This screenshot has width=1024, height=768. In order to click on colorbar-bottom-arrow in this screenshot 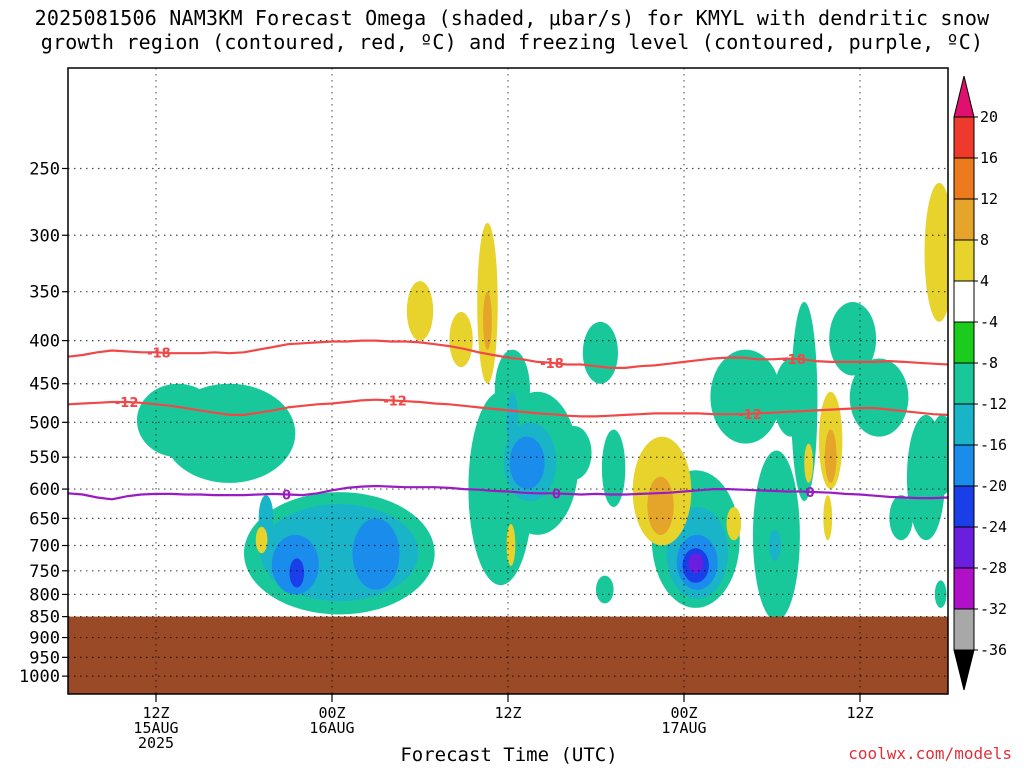, I will do `click(964, 670)`.